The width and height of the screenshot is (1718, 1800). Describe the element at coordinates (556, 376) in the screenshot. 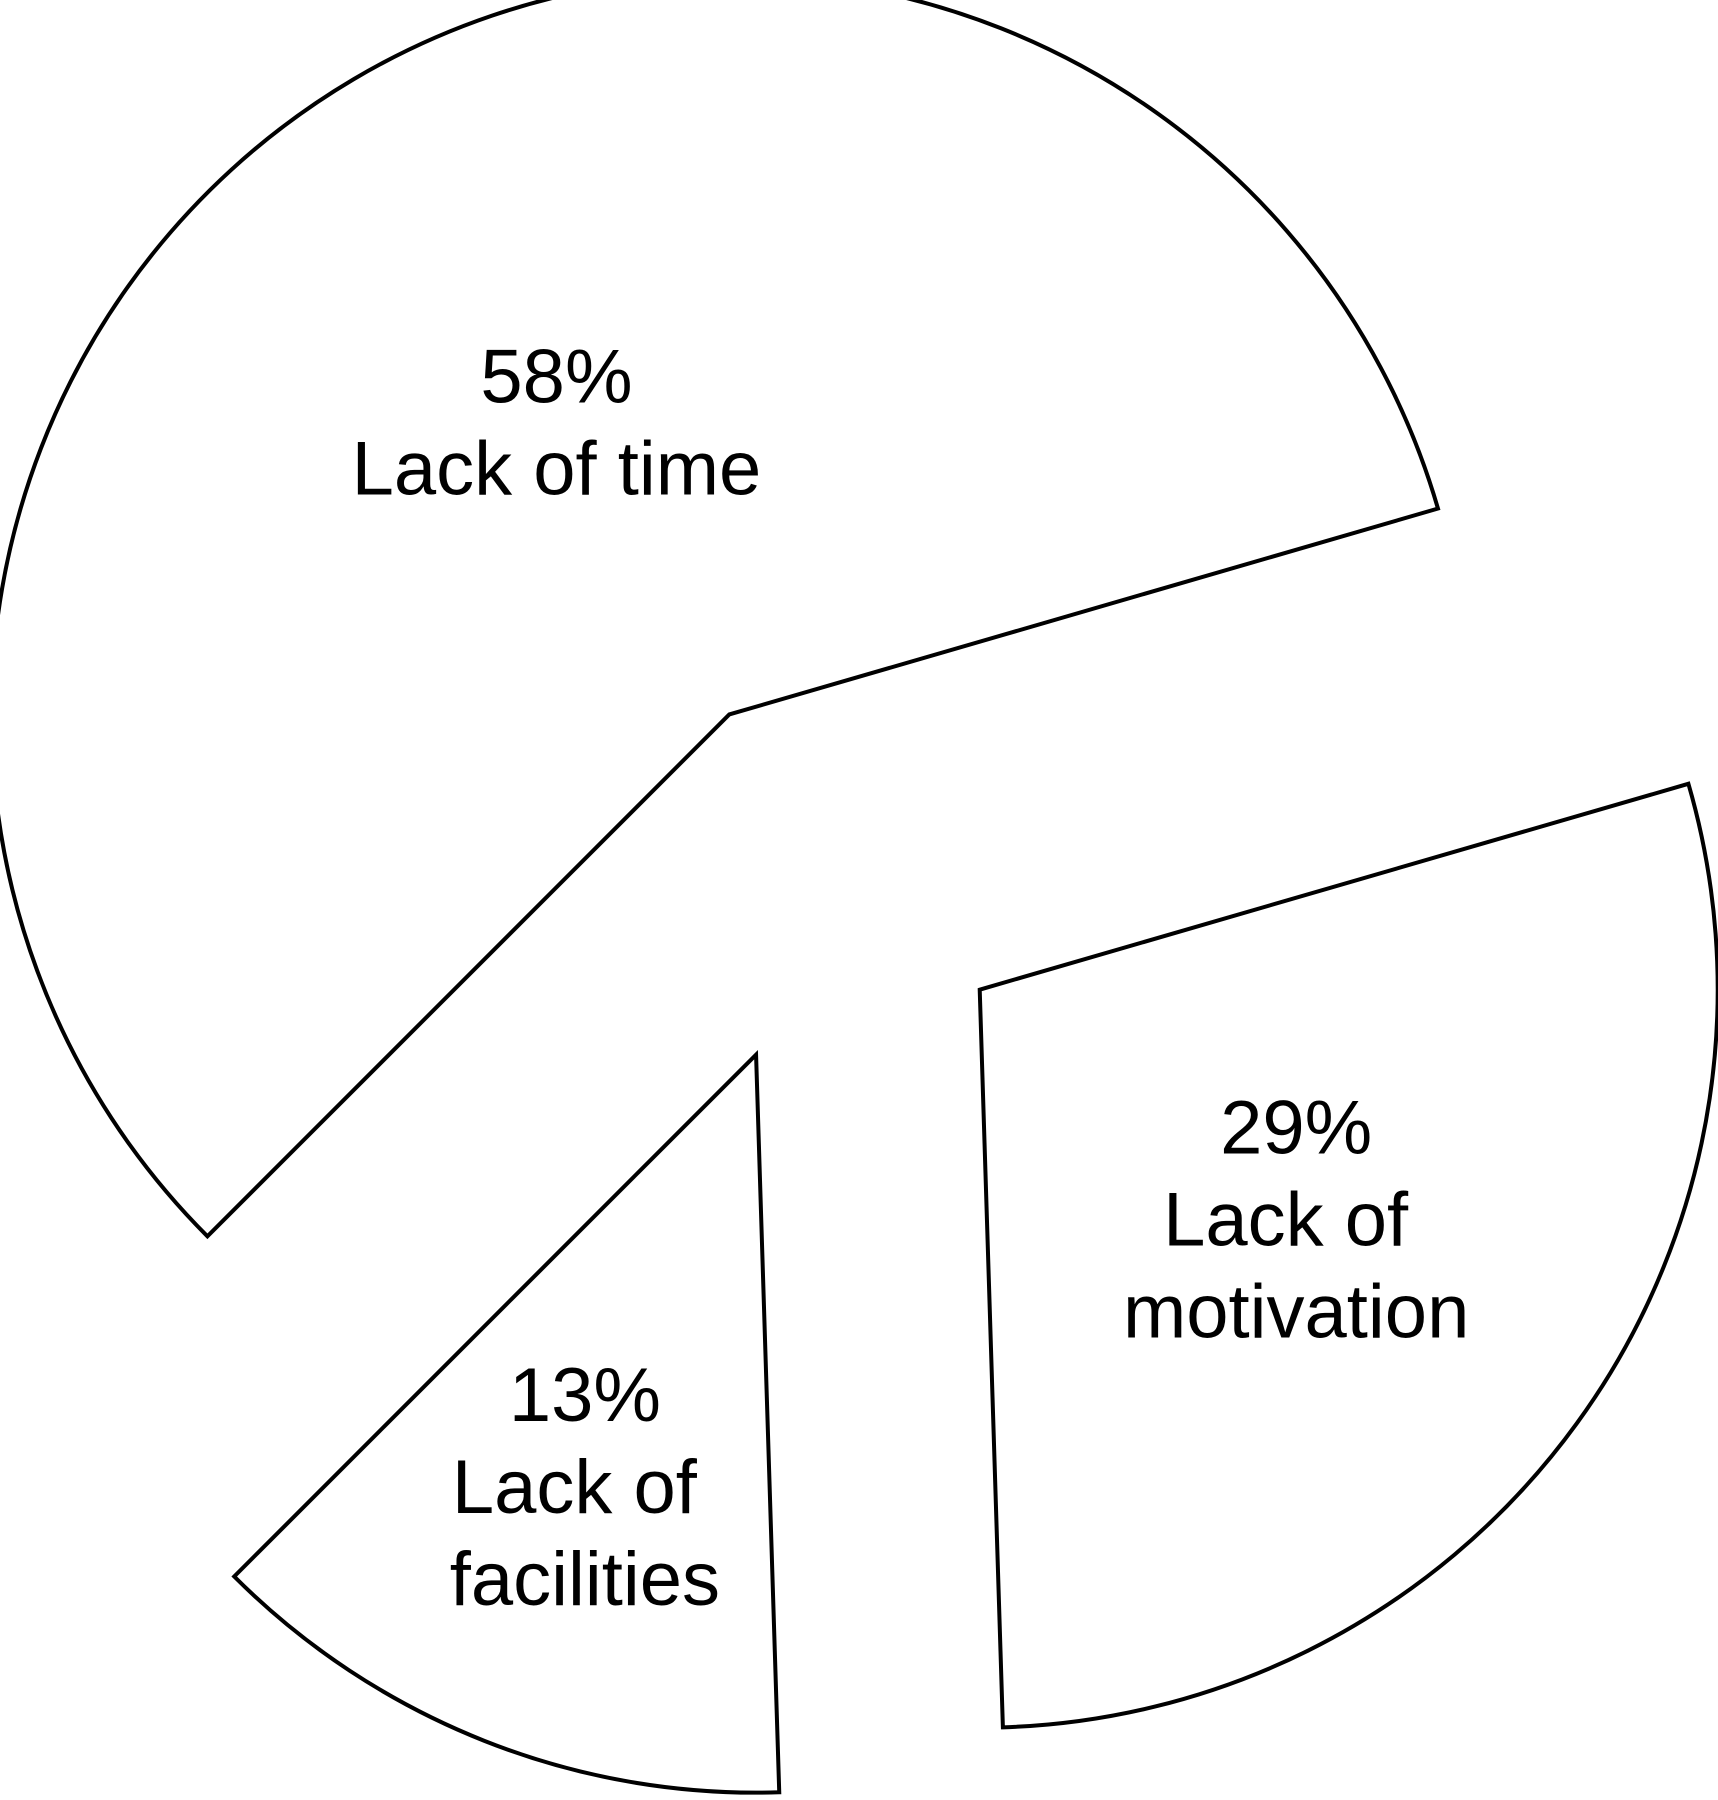

I see `value-label: 58%` at that location.